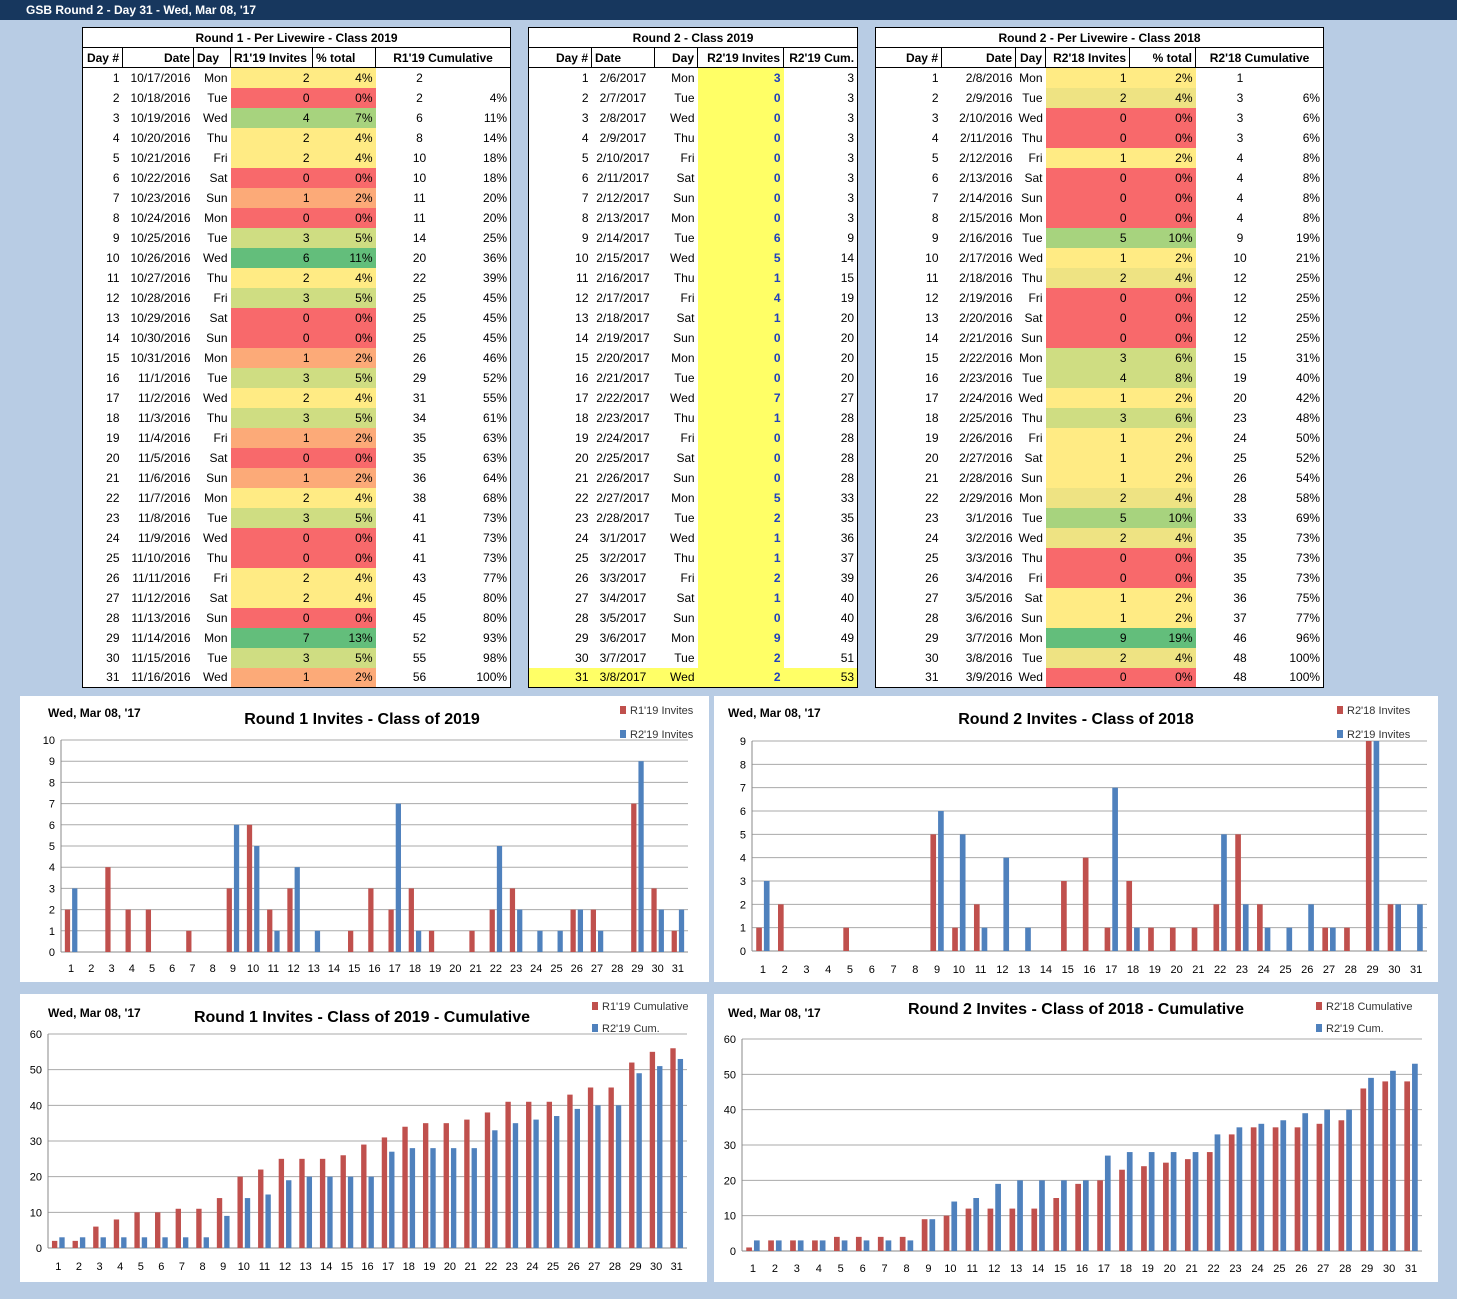 This screenshot has width=1457, height=1299. I want to click on cell-date: 10/20/2016, so click(160, 137).